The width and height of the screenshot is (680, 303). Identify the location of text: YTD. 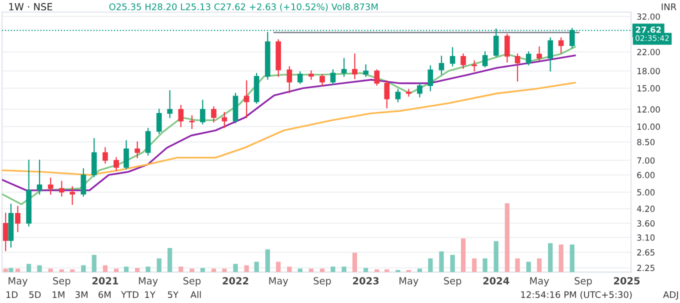
(129, 294).